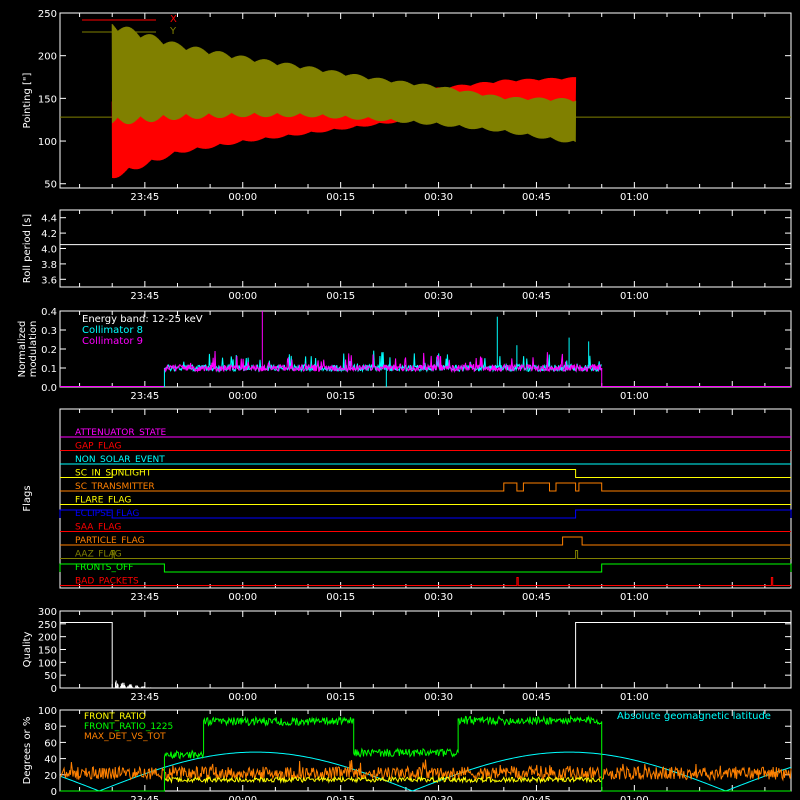 This screenshot has height=800, width=800. Describe the element at coordinates (142, 319) in the screenshot. I see `modulation-annotation: Energy band: 12-25 keV` at that location.